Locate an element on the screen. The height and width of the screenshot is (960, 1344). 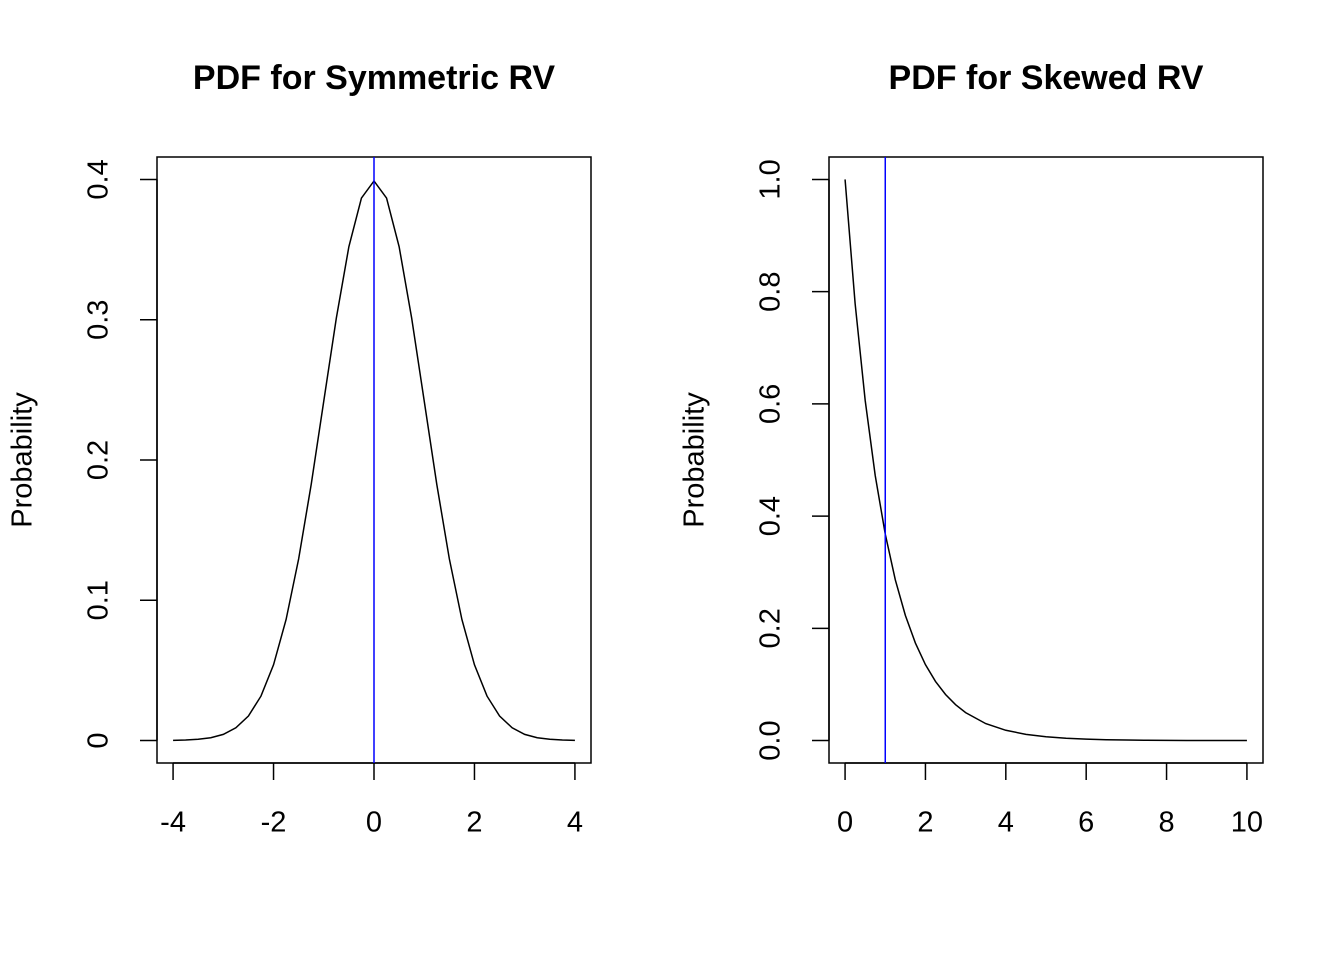
y-tick-label: 1.0 is located at coordinates (771, 179).